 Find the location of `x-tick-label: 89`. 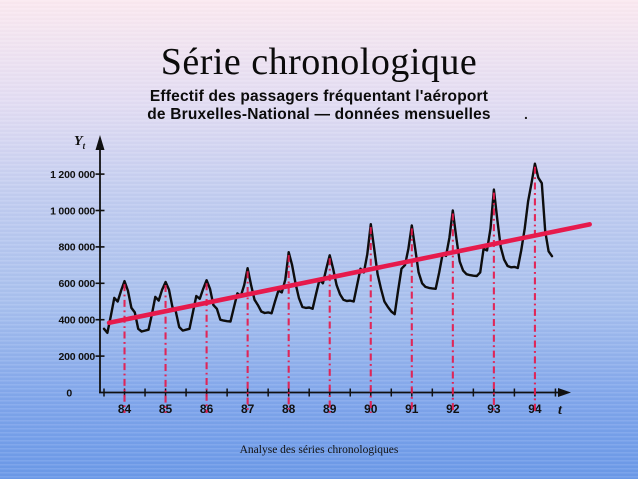

x-tick-label: 89 is located at coordinates (330, 409).